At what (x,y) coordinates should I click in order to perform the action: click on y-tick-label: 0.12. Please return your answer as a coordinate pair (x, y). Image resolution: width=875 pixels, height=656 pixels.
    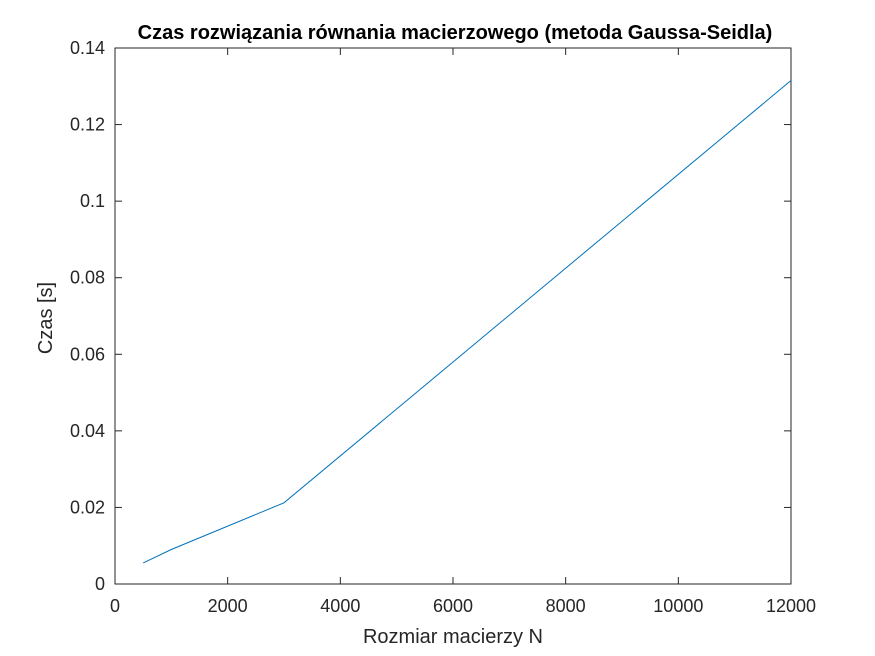
    Looking at the image, I should click on (87, 125).